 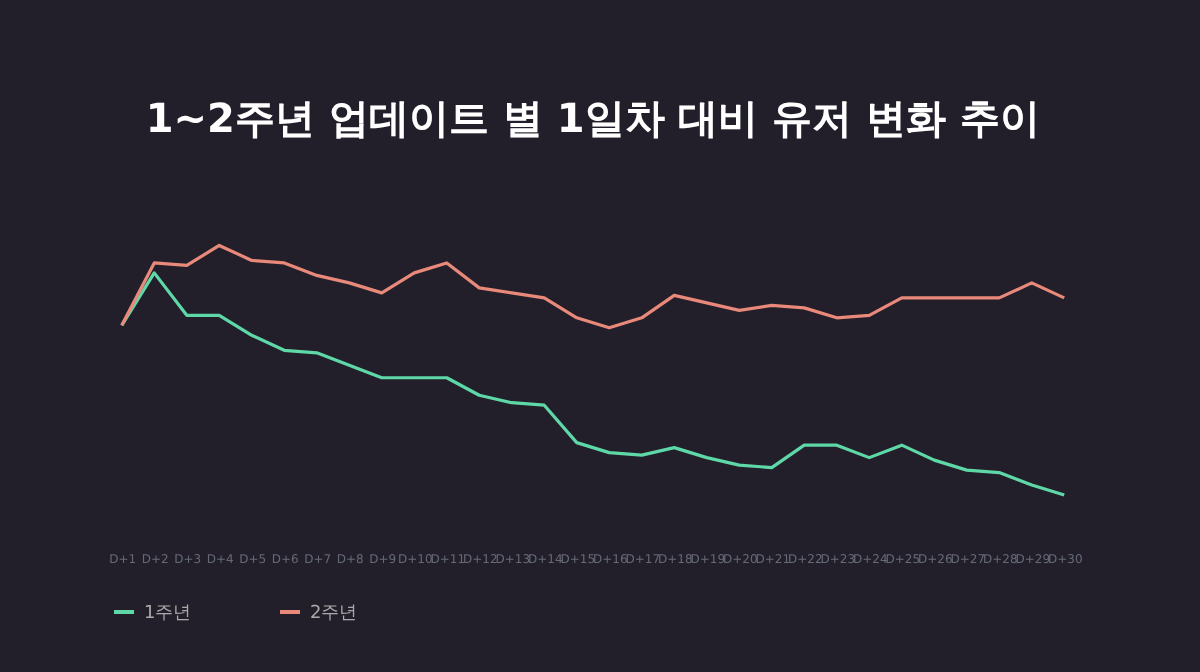 I want to click on legend-label: 1주년, so click(x=168, y=614).